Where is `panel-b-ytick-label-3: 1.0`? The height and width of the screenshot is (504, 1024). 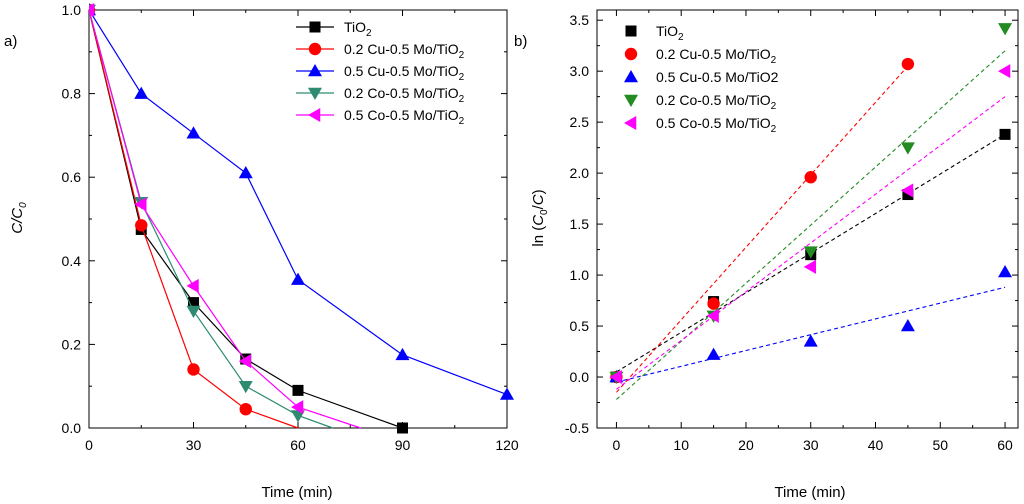
panel-b-ytick-label-3: 1.0 is located at coordinates (580, 275).